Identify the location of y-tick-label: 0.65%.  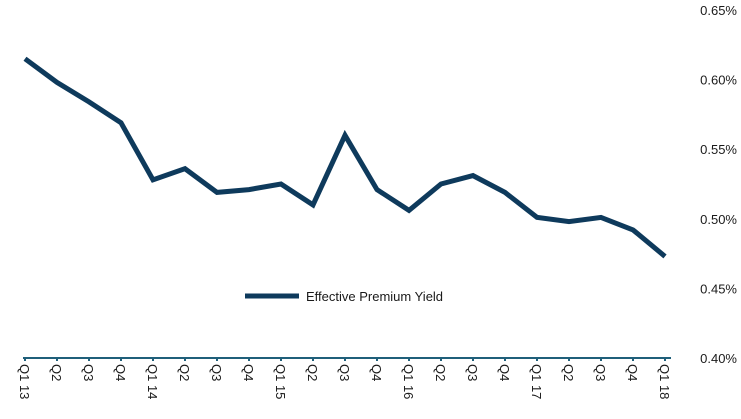
(718, 10).